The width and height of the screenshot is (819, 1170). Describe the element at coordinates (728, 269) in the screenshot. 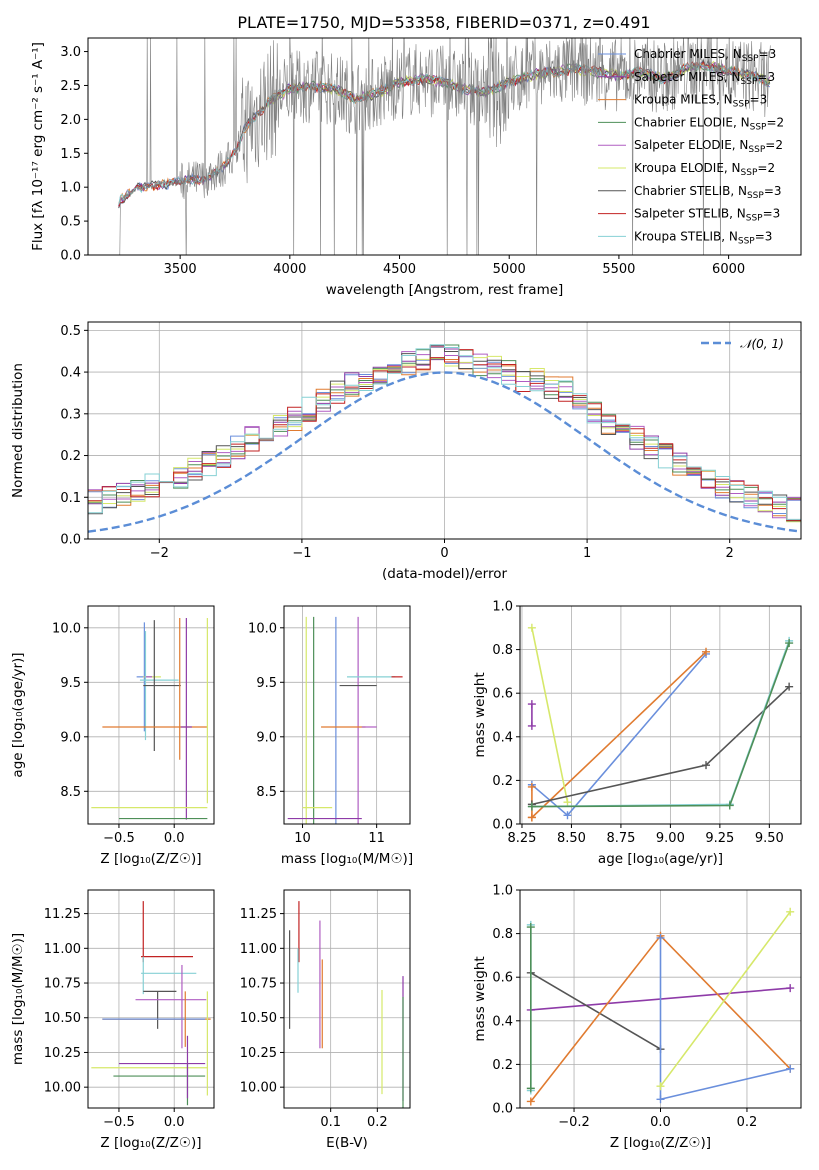

I see `x-tick-label: 6000` at that location.